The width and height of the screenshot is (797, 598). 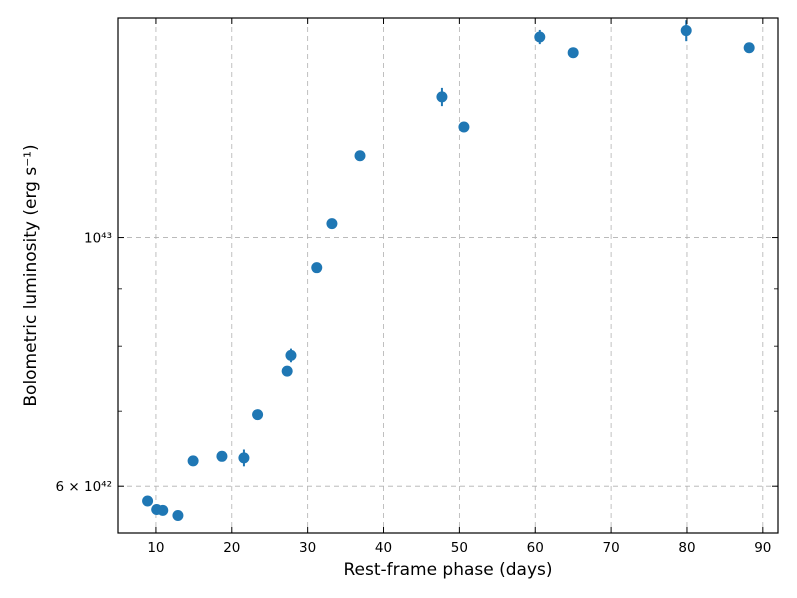 I want to click on x-tick-label: 80, so click(x=686, y=548).